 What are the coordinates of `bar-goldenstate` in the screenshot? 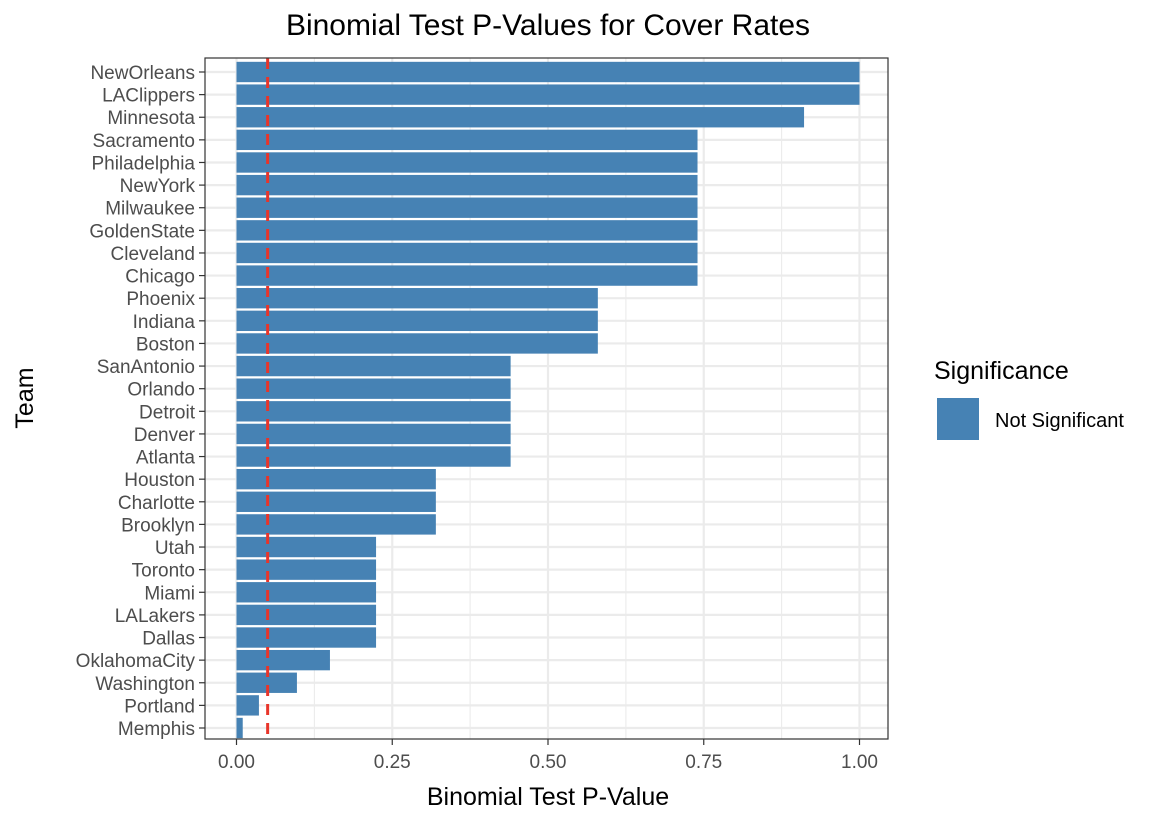 It's located at (467, 230).